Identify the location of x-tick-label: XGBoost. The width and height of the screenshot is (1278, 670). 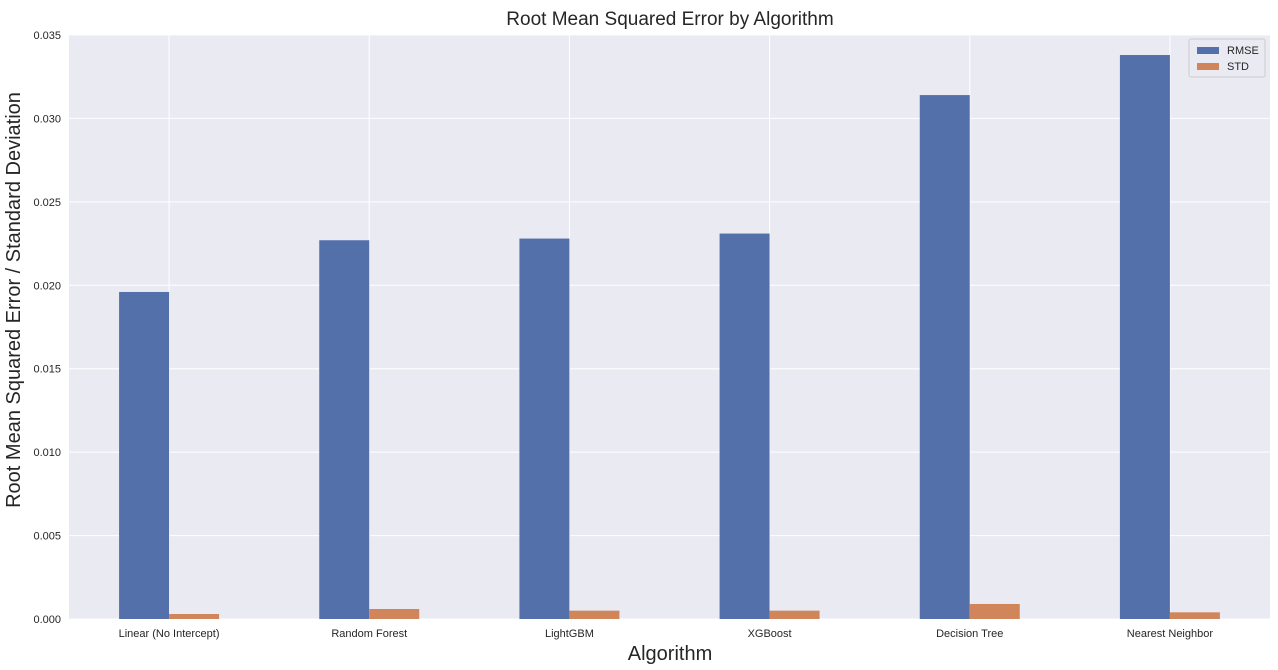
(770, 634).